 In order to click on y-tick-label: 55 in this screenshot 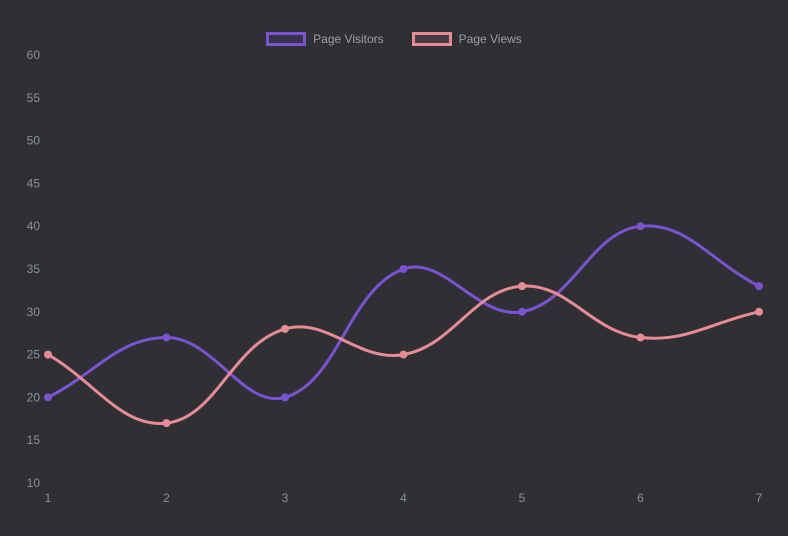, I will do `click(34, 98)`.